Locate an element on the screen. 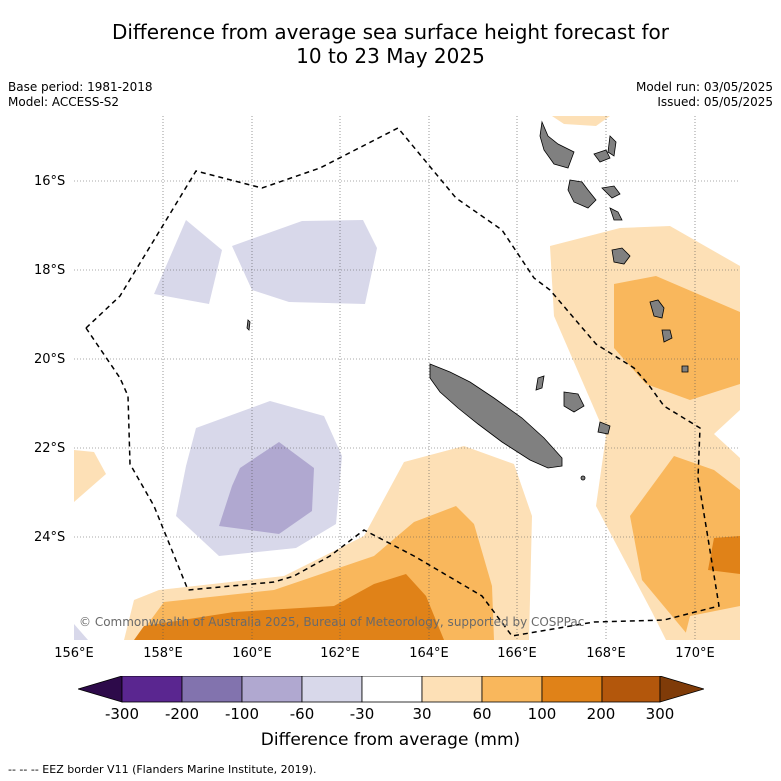  chesterfield-islet is located at coordinates (248, 325).